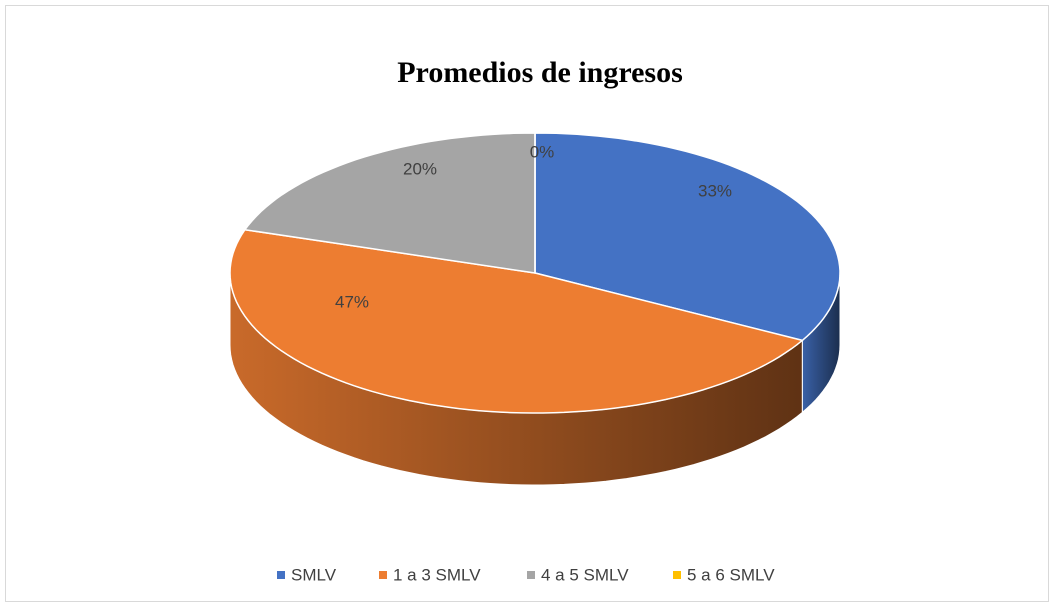 The width and height of the screenshot is (1054, 607). I want to click on data-label: 33%, so click(715, 190).